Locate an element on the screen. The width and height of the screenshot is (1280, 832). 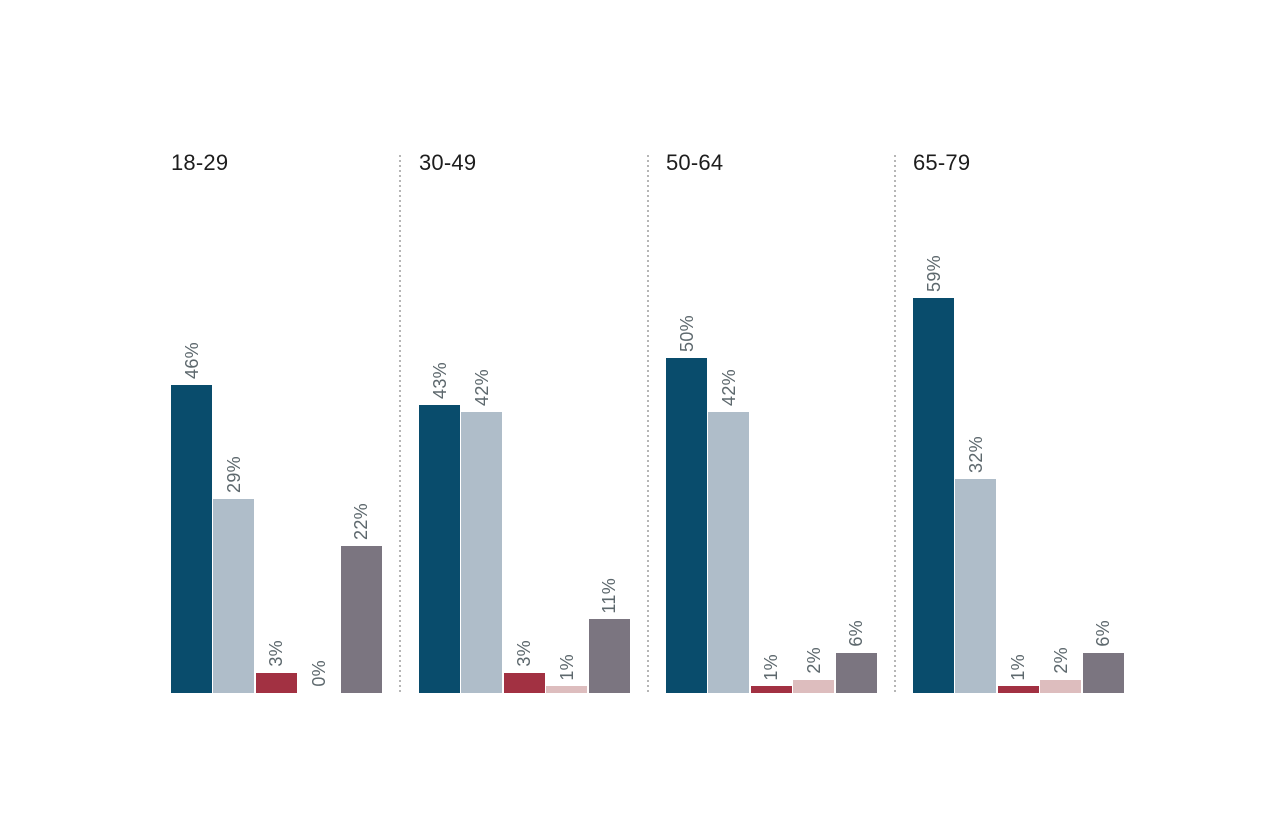
bar-value-text: 46% is located at coordinates (191, 360).